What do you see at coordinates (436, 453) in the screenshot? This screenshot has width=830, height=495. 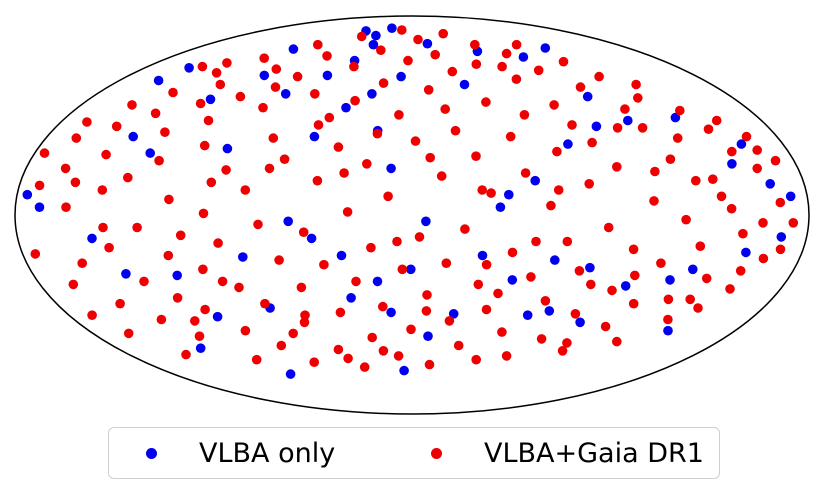 I see `legend-marker-vlba-gaia` at bounding box center [436, 453].